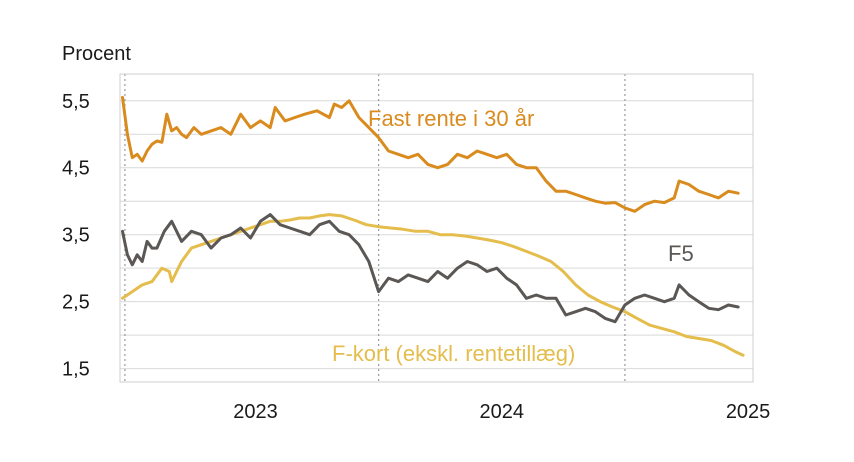  Describe the element at coordinates (76, 102) in the screenshot. I see `y-tick-label-4: 5,5` at that location.